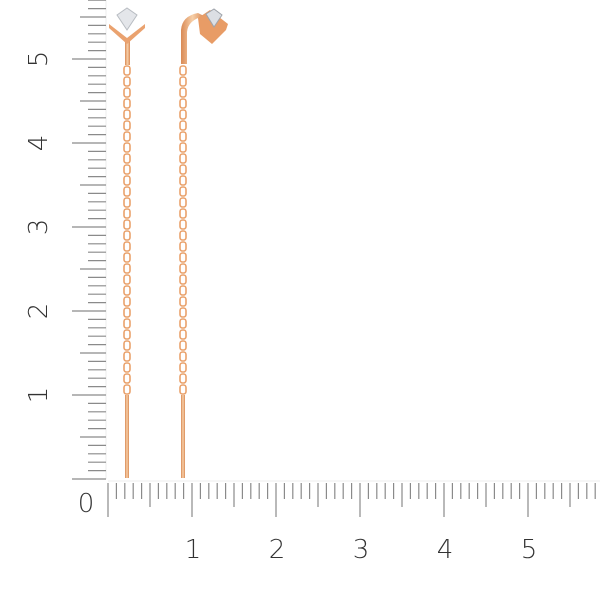 Image resolution: width=600 pixels, height=600 pixels. What do you see at coordinates (214, 18) in the screenshot?
I see `earring-right-diamond-icon` at bounding box center [214, 18].